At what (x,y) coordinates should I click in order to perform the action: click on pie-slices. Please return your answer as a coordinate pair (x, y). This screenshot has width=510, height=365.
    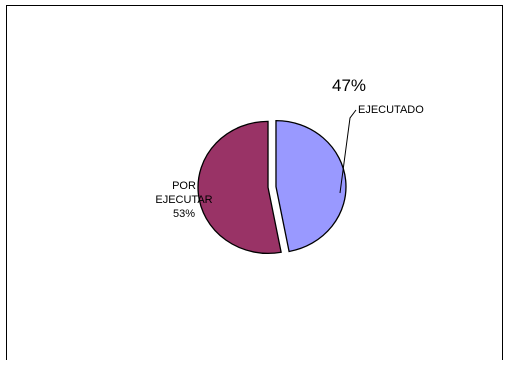
    Looking at the image, I should click on (272, 187).